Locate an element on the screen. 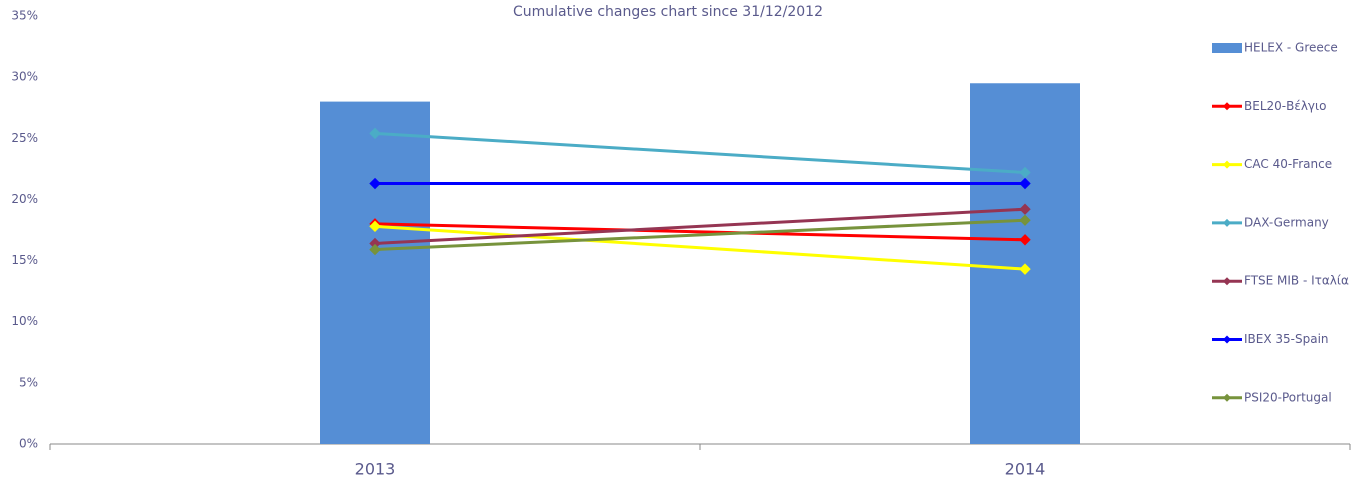 This screenshot has width=1353, height=479. y-tick-label: 30% is located at coordinates (24, 77).